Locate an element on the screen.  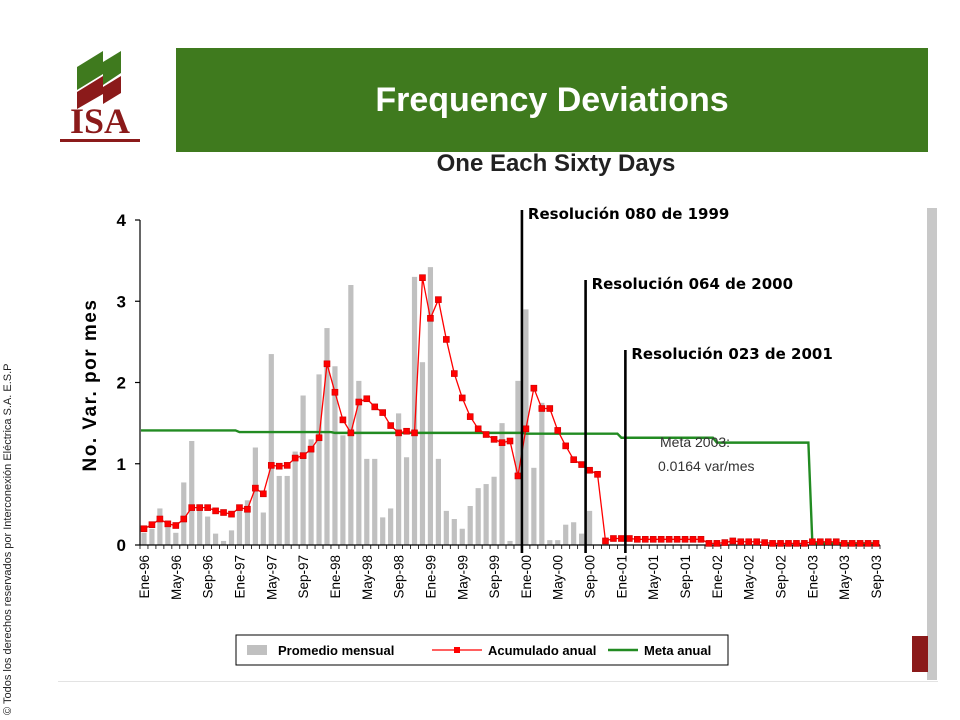
footer-divider is located at coordinates (498, 681).